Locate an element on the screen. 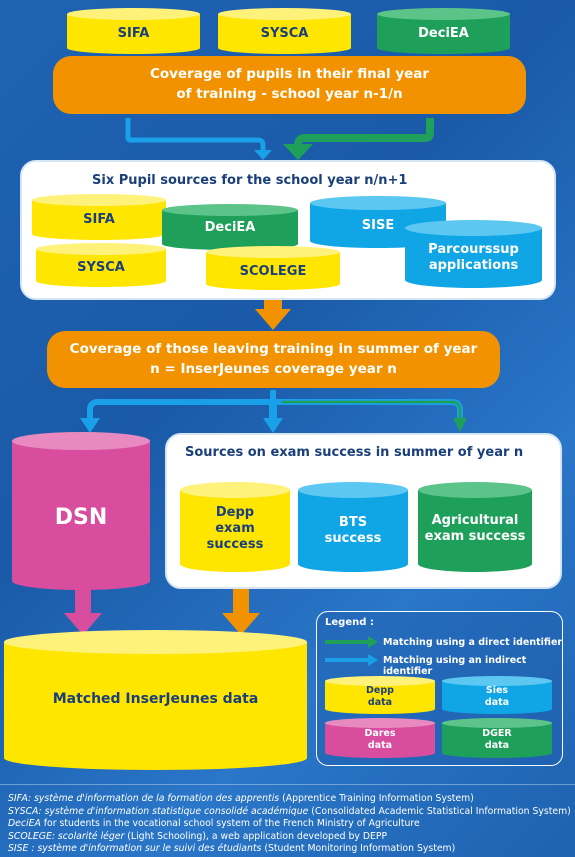 The width and height of the screenshot is (575, 857). cylinder-bts: BTS success is located at coordinates (353, 527).